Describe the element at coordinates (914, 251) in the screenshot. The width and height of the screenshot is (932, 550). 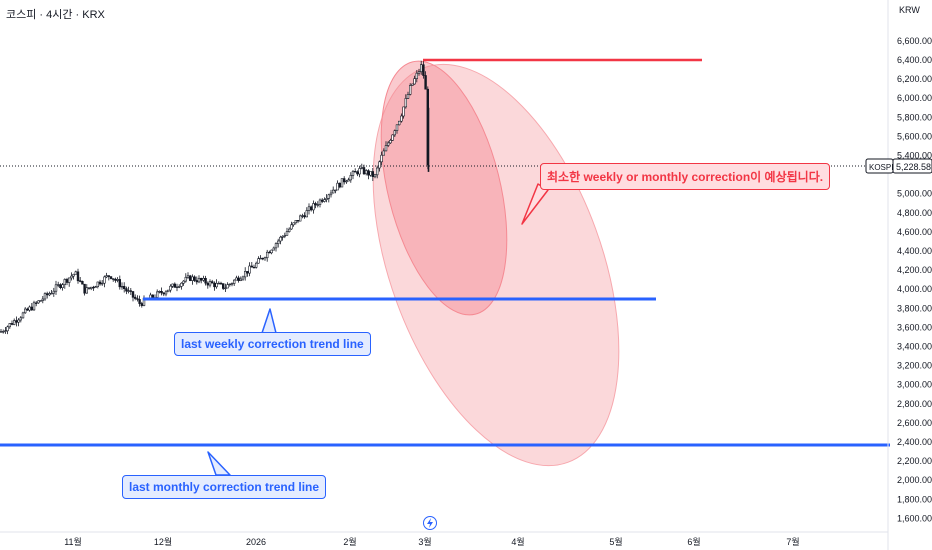
I see `price-tick-label: 4,400.00` at that location.